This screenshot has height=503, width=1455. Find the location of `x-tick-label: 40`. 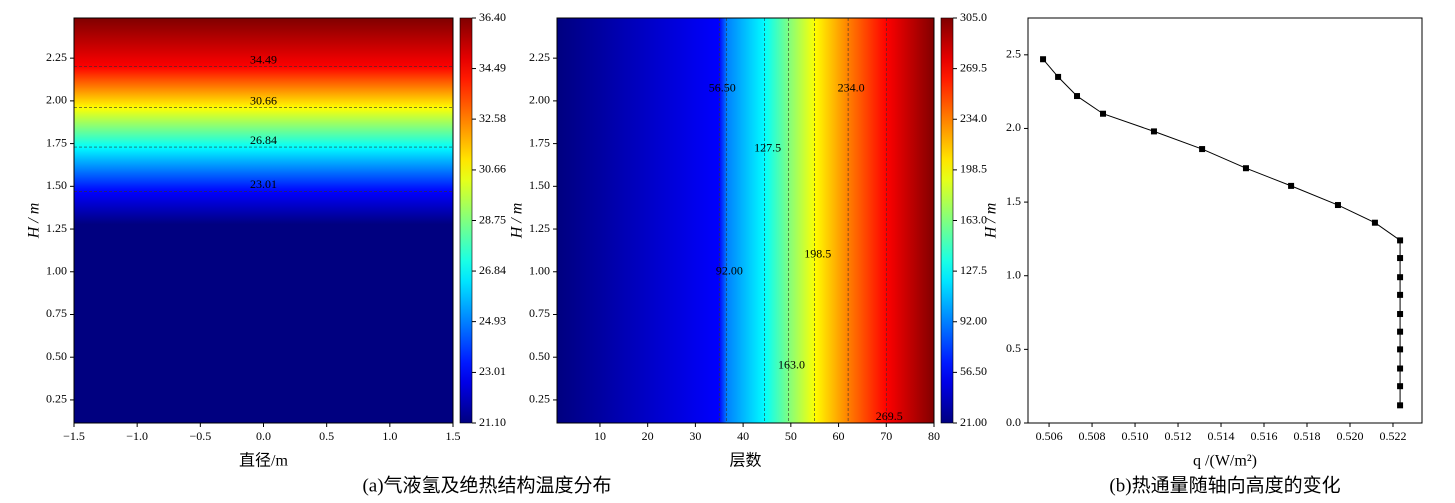

x-tick-label: 40 is located at coordinates (743, 436).